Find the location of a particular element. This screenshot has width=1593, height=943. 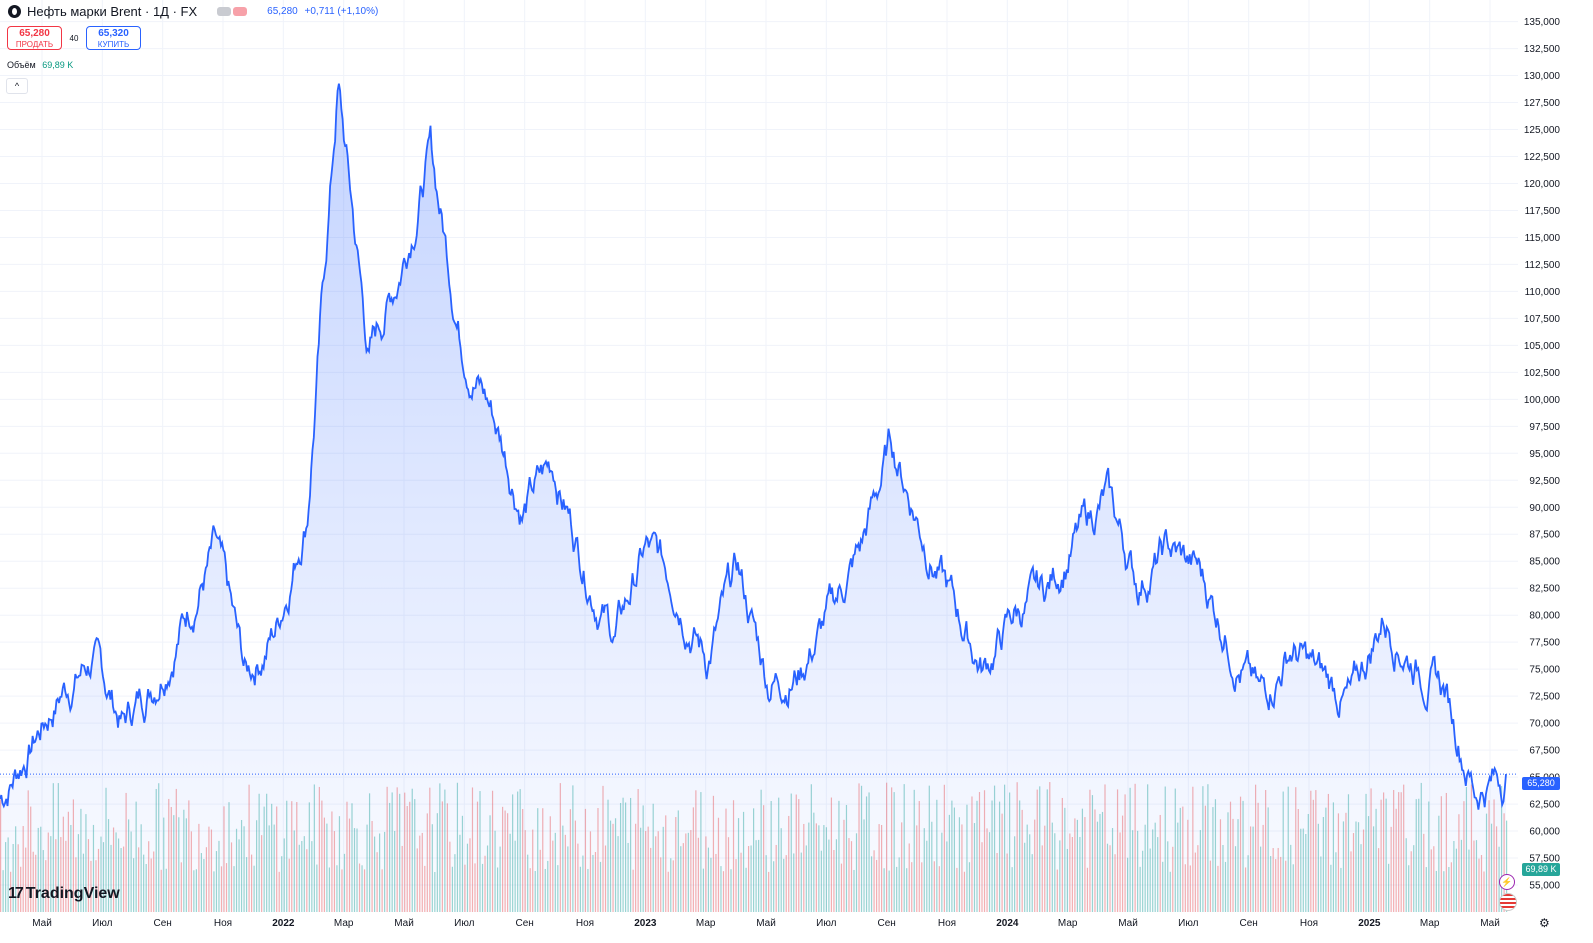

volume-value: 69,89 K is located at coordinates (58, 65).